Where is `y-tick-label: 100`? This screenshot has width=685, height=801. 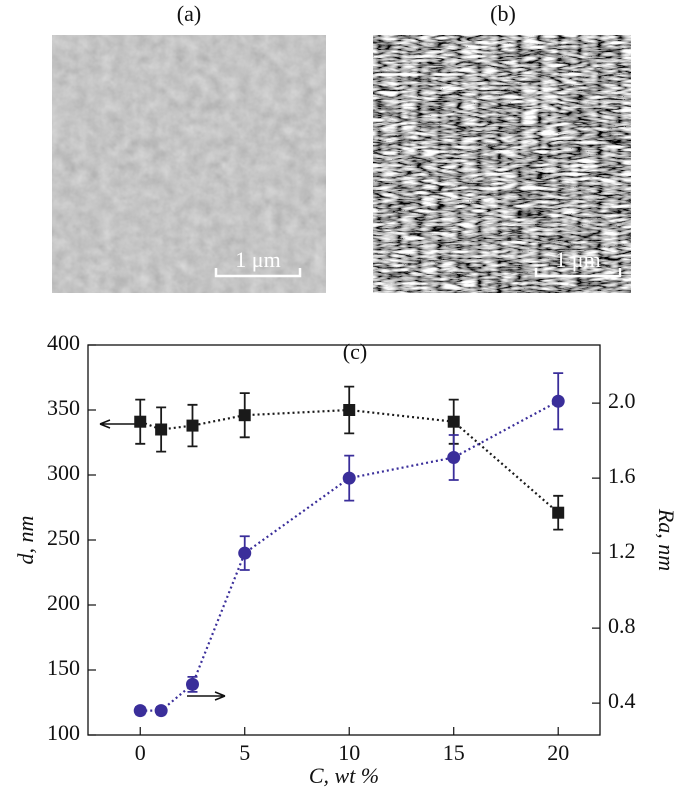
y-tick-label: 100 is located at coordinates (63, 732).